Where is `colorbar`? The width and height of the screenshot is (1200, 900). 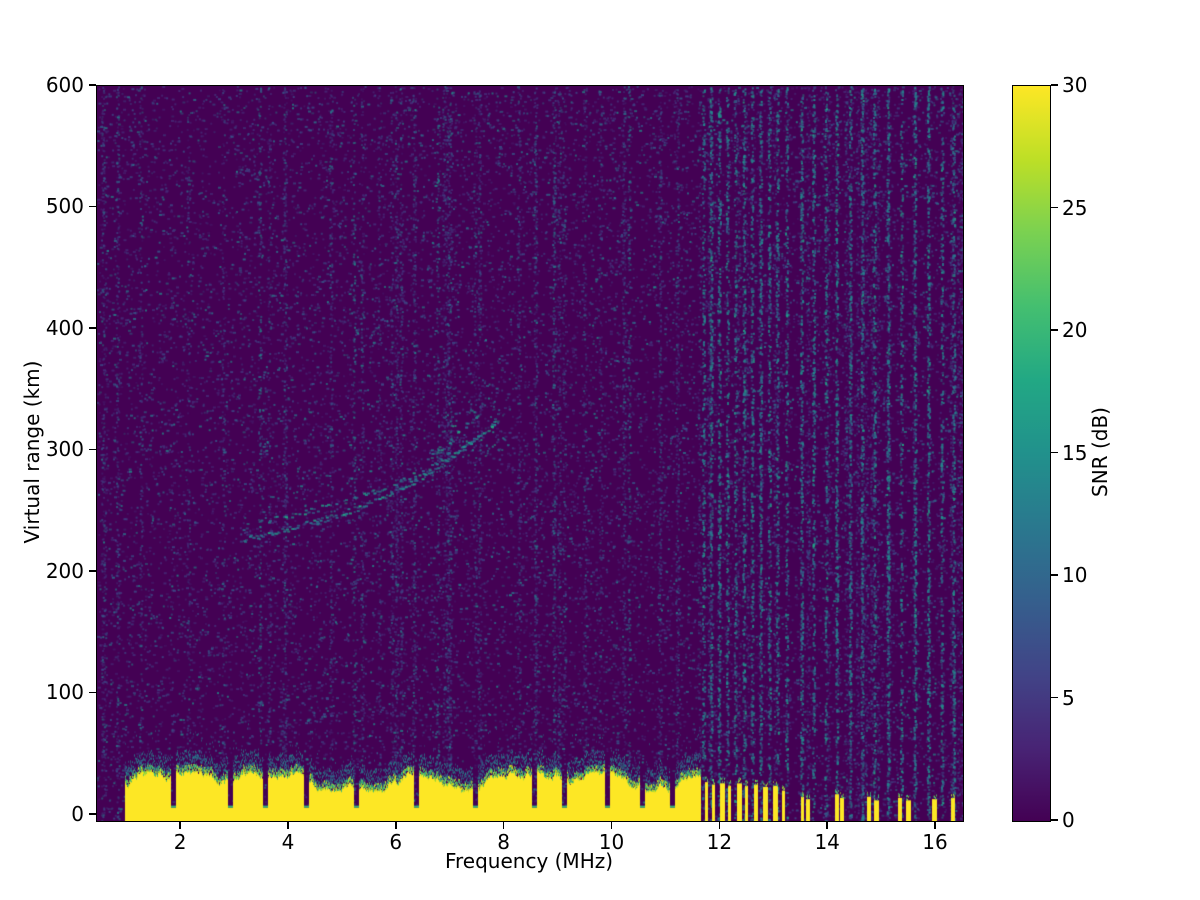
colorbar is located at coordinates (1031, 453).